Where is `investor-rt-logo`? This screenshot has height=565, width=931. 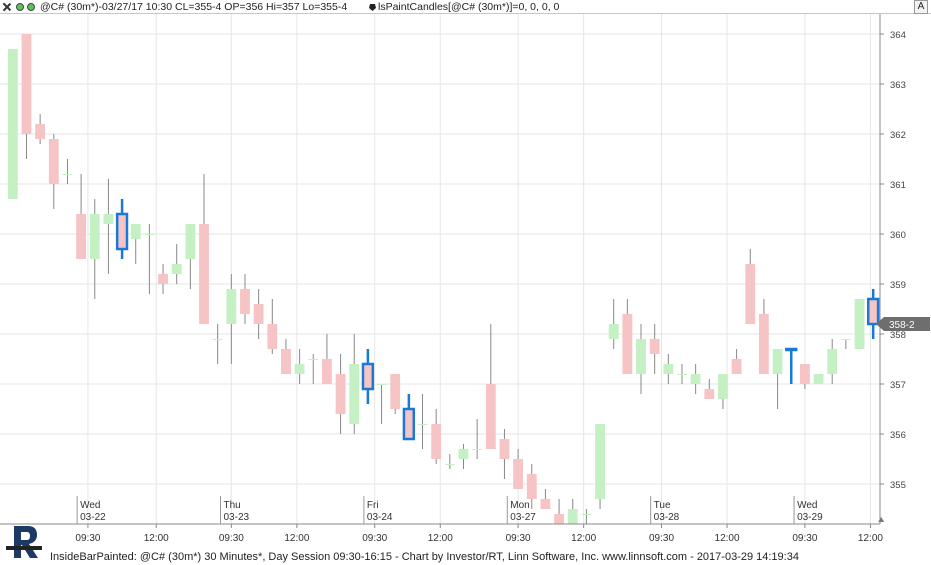
investor-rt-logo is located at coordinates (24, 542).